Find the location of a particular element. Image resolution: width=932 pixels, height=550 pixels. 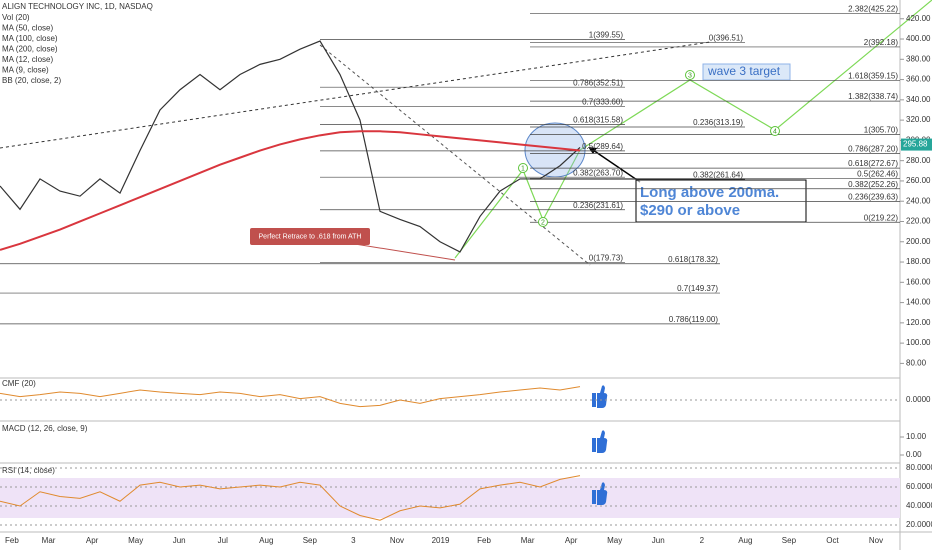

fib-label: 1.382(338.74) is located at coordinates (873, 96).